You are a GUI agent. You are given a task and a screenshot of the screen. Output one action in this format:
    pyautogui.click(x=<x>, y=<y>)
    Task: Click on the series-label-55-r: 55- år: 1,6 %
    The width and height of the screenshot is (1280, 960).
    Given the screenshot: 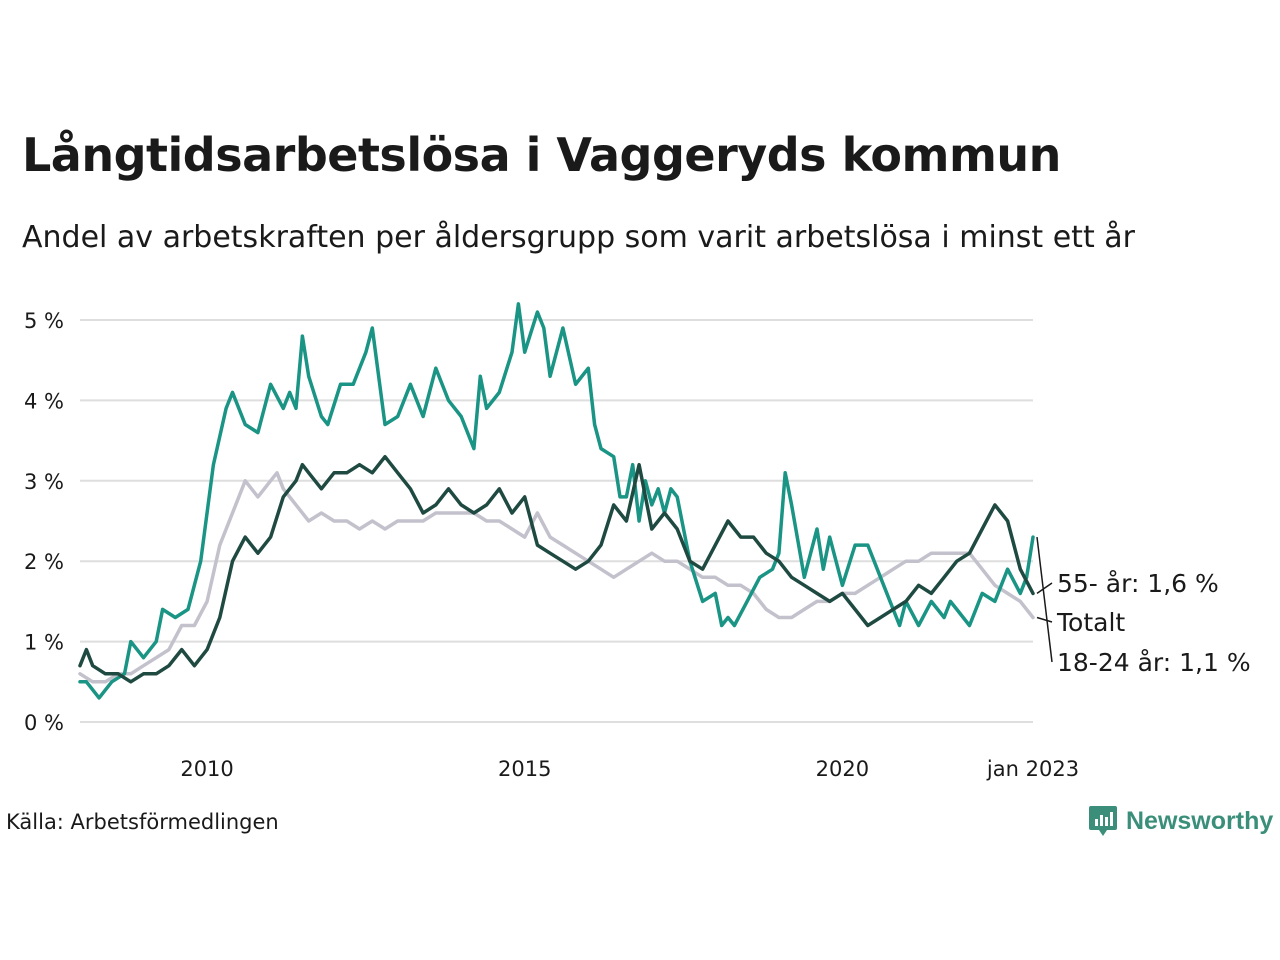 What is the action you would take?
    pyautogui.click(x=1138, y=583)
    